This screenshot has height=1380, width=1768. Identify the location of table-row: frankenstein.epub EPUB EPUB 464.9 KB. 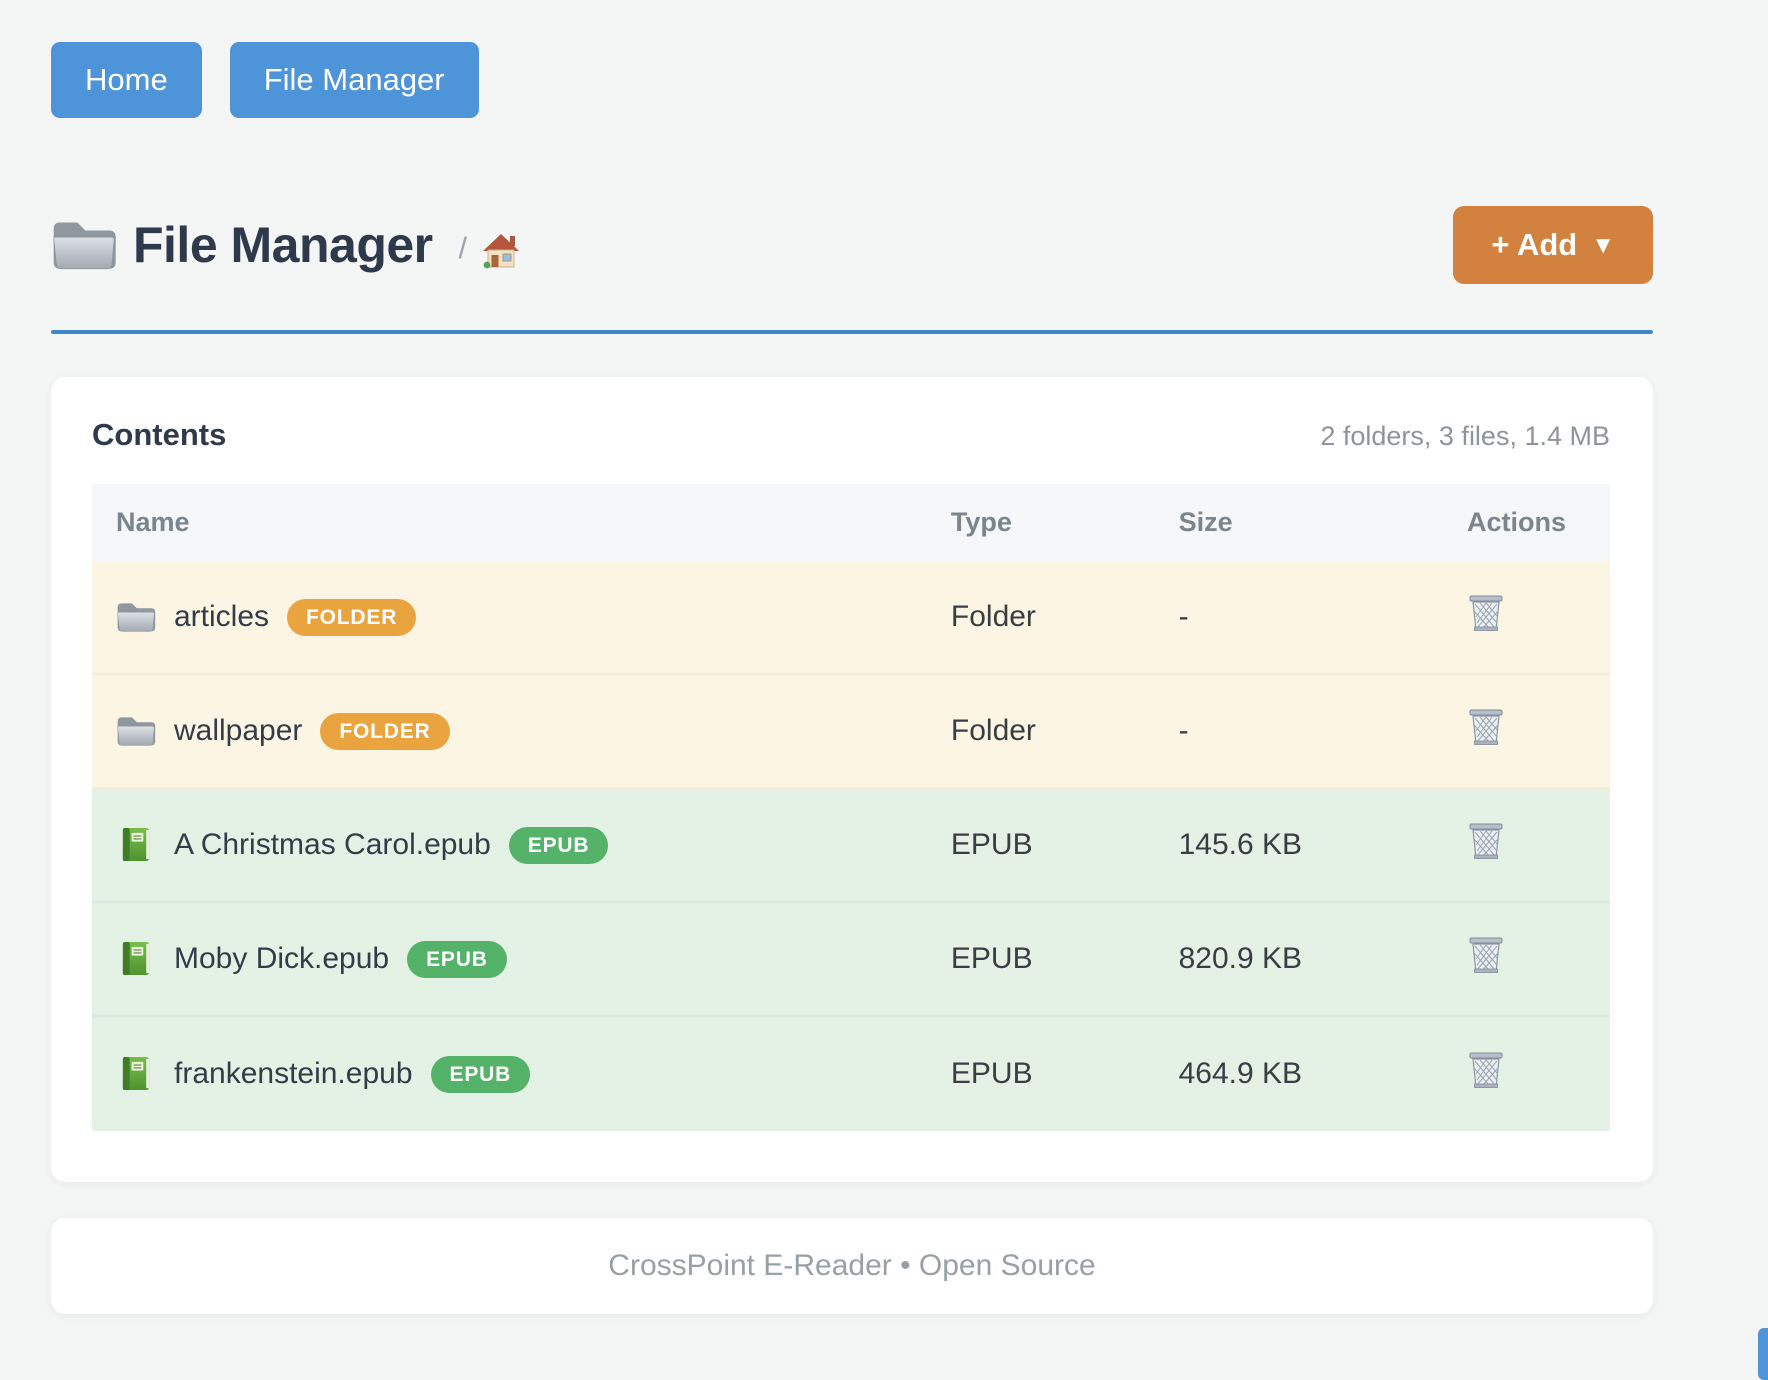
(851, 1074).